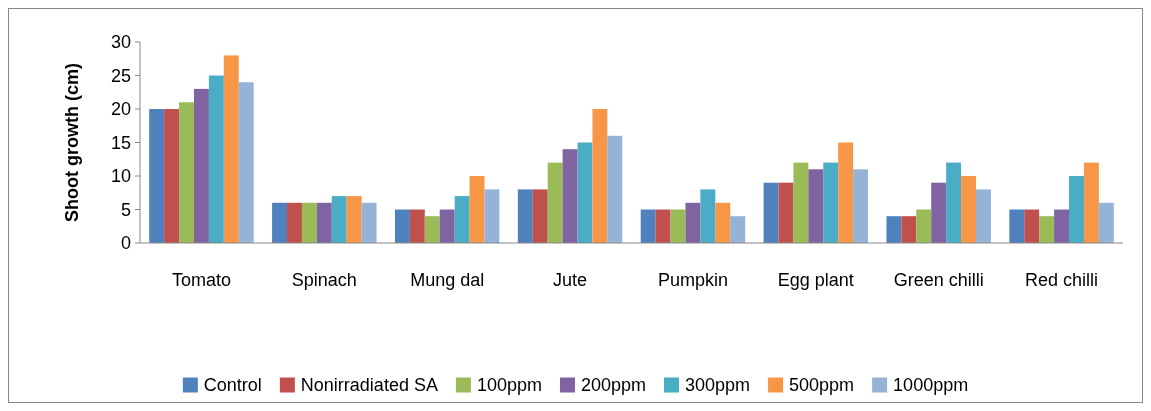 This screenshot has width=1151, height=411. What do you see at coordinates (201, 280) in the screenshot?
I see `x-tick-label: Tomato` at bounding box center [201, 280].